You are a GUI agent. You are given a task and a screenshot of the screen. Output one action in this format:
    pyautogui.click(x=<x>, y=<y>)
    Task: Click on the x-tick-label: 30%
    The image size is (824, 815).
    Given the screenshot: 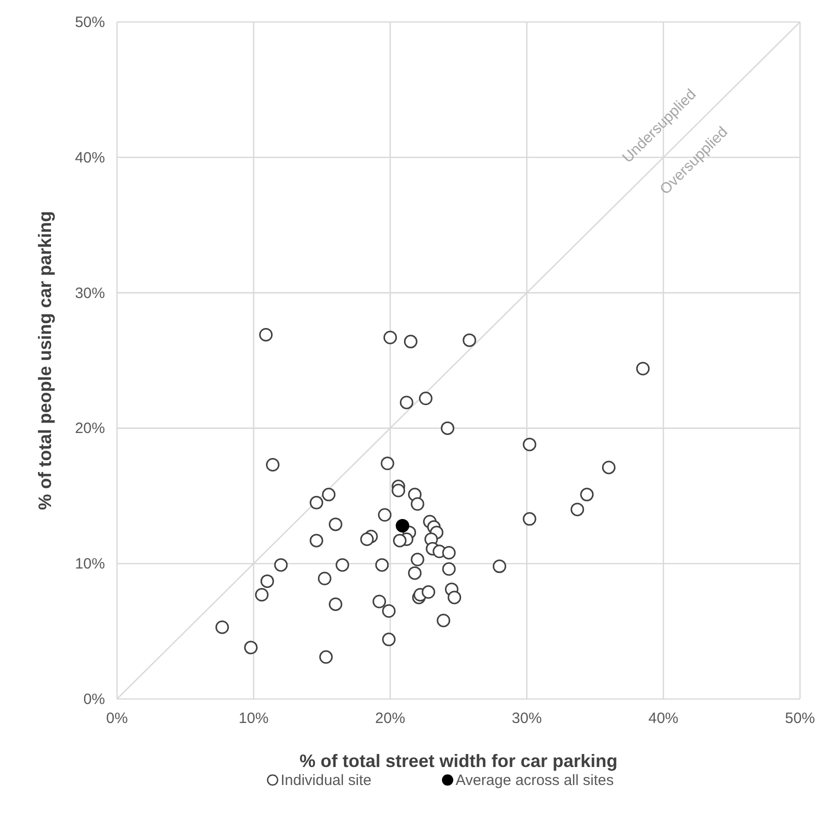 What is the action you would take?
    pyautogui.click(x=527, y=718)
    